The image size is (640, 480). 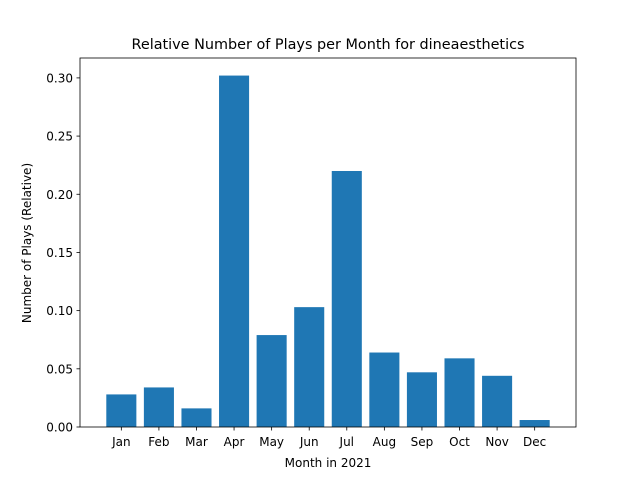 I want to click on x-tick-label-jul: Jul, so click(x=346, y=442).